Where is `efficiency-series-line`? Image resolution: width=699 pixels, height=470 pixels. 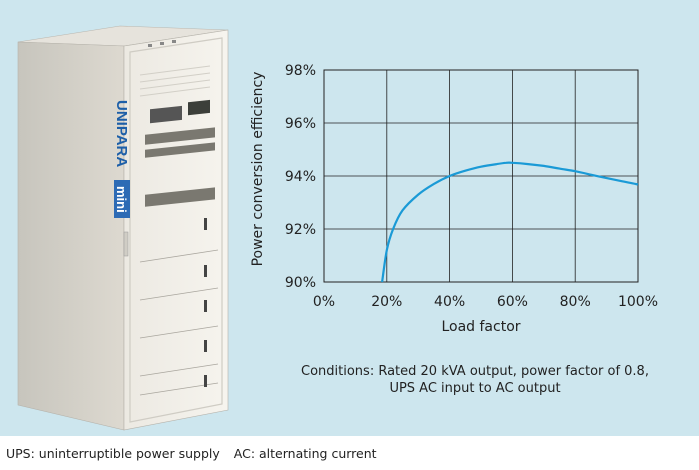
efficiency-series-line is located at coordinates (510, 222).